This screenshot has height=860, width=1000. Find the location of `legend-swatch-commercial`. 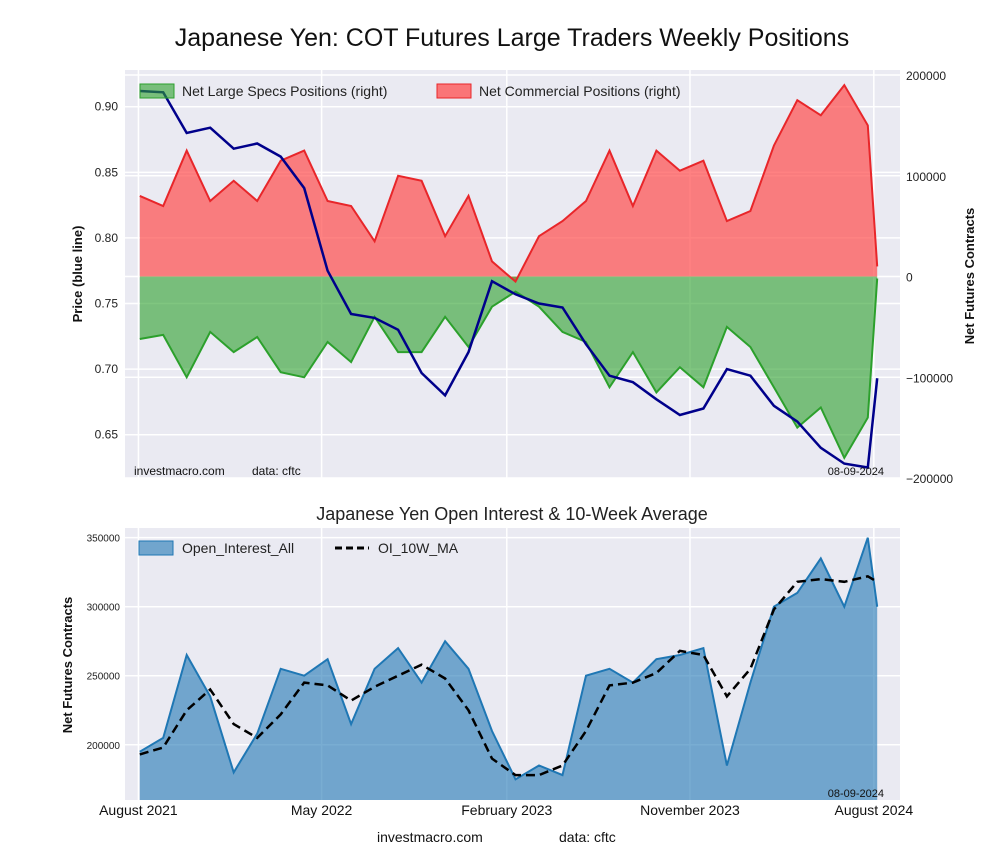

legend-swatch-commercial is located at coordinates (454, 91).